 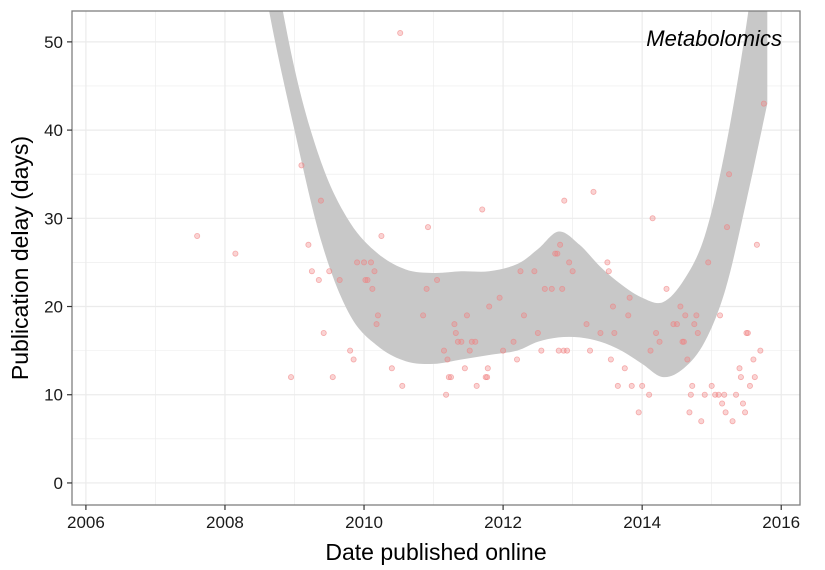 What do you see at coordinates (53, 218) in the screenshot?
I see `y-tick-label: 30` at bounding box center [53, 218].